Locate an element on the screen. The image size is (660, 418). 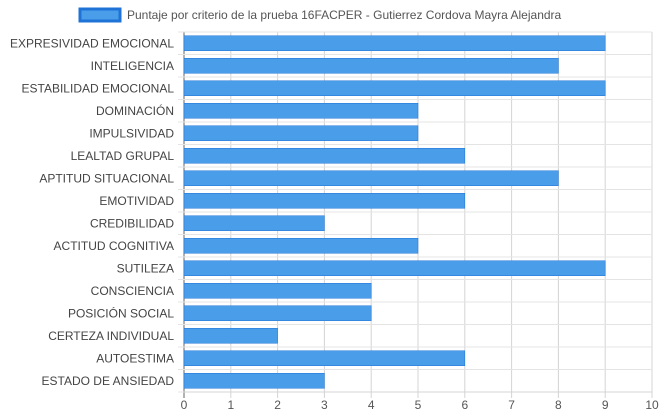
x-tick-label: 0 is located at coordinates (184, 405).